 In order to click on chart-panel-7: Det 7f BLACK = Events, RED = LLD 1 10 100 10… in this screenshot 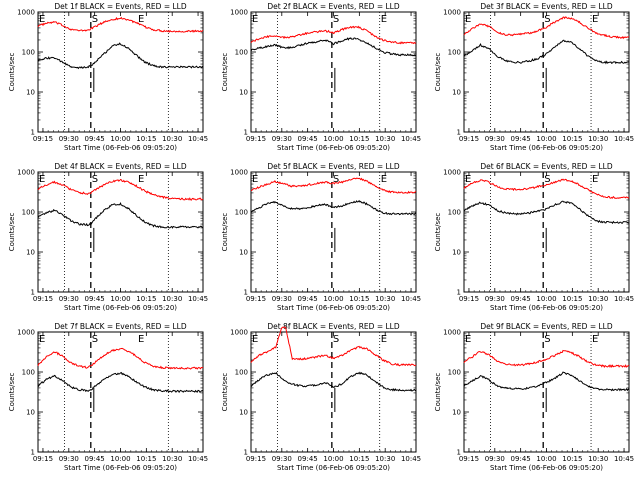, I will do `click(108, 397)`.